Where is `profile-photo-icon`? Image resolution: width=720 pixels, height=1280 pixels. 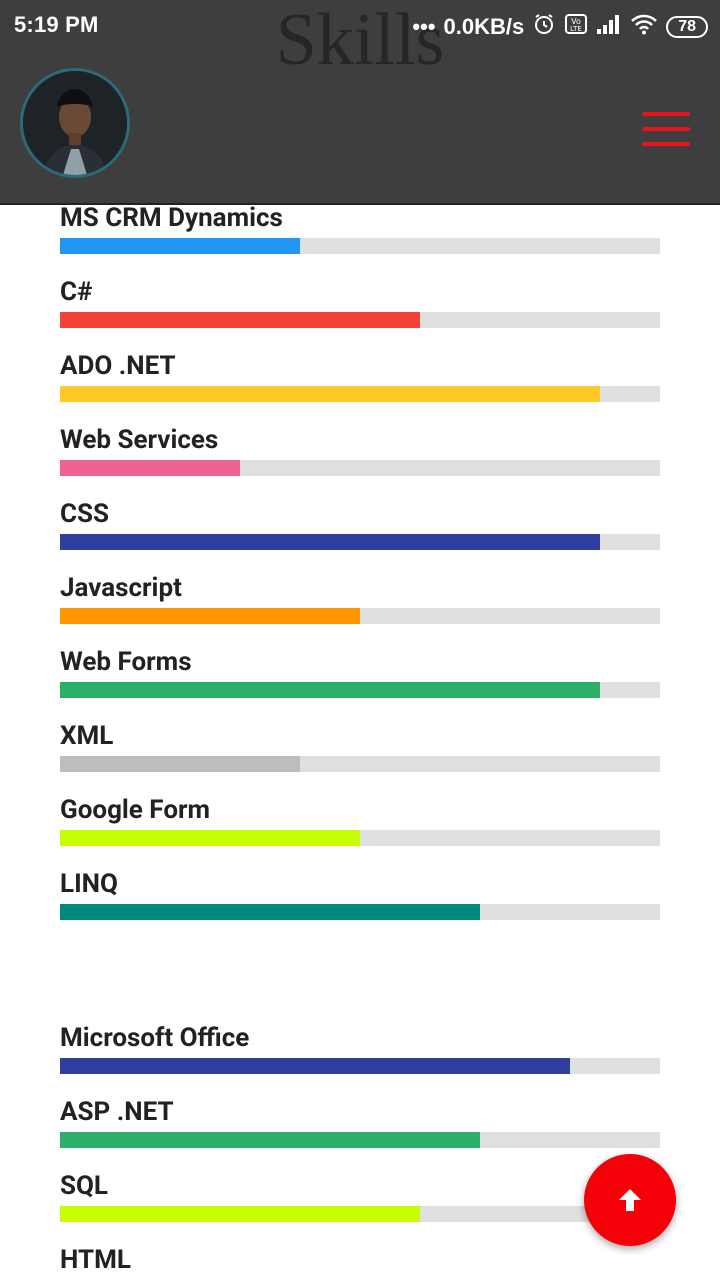
profile-photo-icon is located at coordinates (75, 123).